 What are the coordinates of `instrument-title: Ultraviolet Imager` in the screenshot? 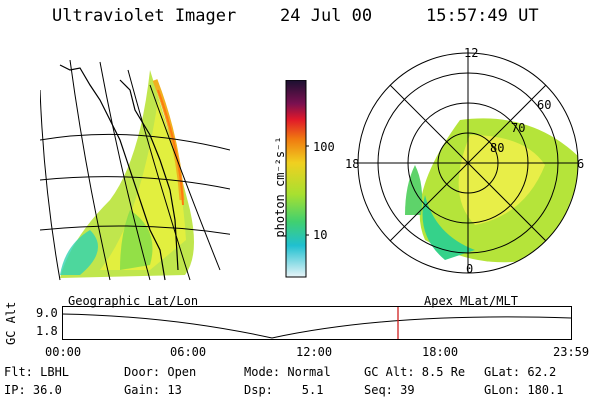 It's located at (144, 16).